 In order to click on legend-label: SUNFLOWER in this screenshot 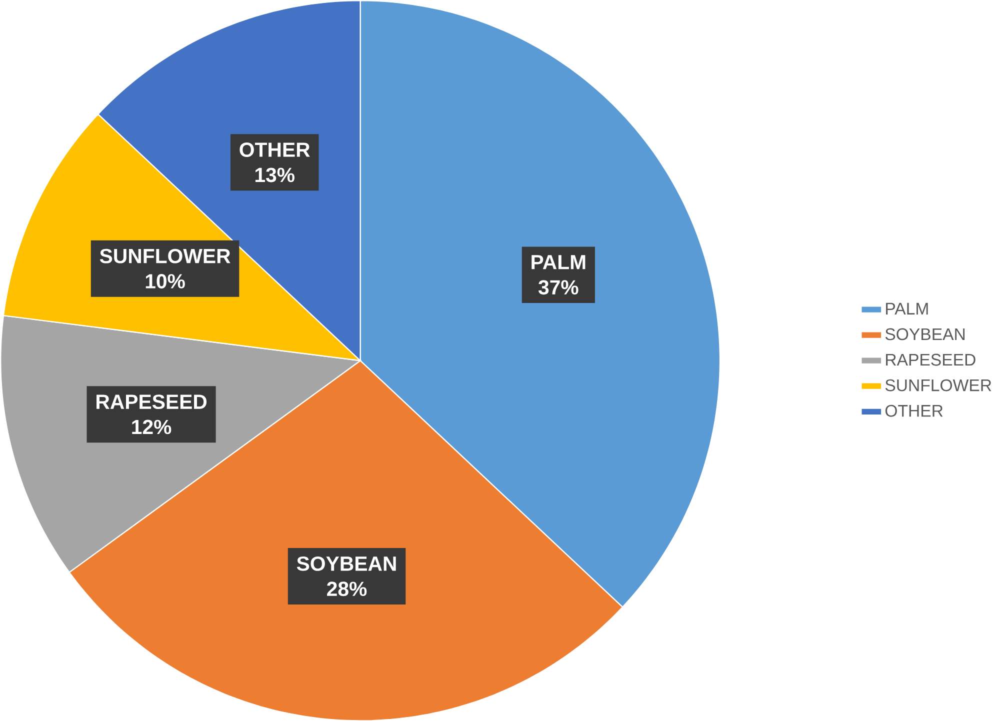, I will do `click(938, 385)`.